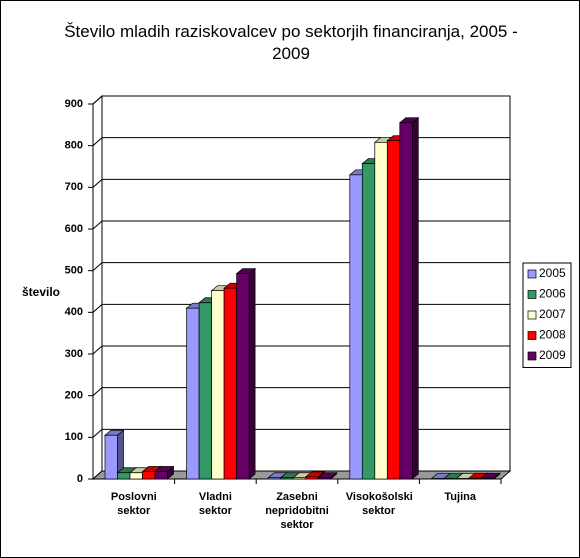 The height and width of the screenshot is (558, 580). I want to click on y-tick-label: 500, so click(74, 271).